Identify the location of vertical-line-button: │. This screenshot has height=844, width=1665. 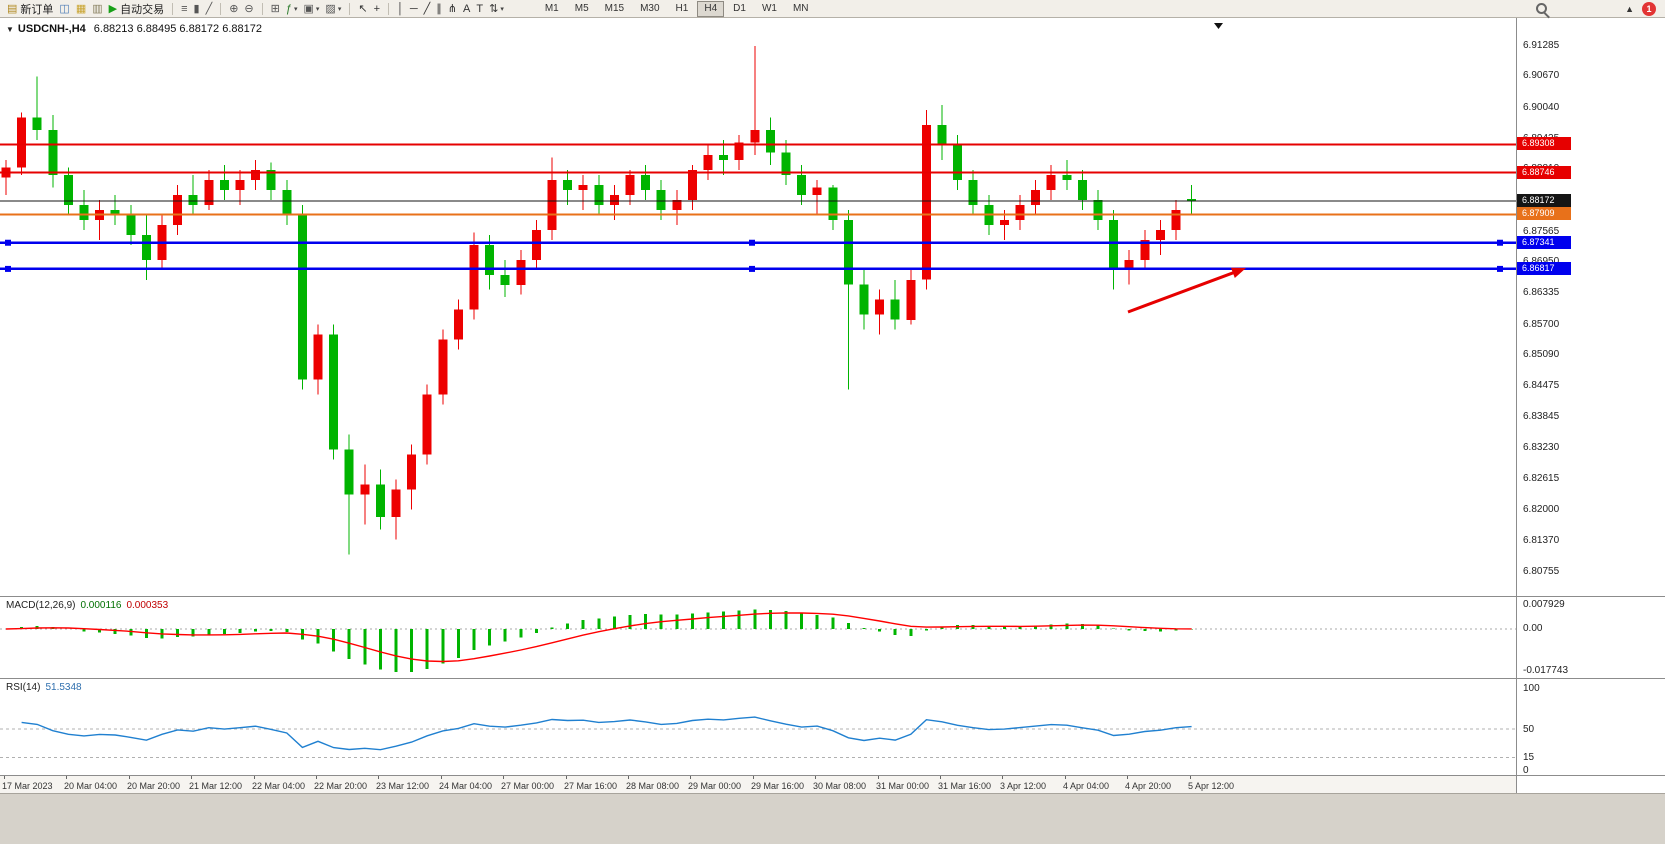
(400, 9).